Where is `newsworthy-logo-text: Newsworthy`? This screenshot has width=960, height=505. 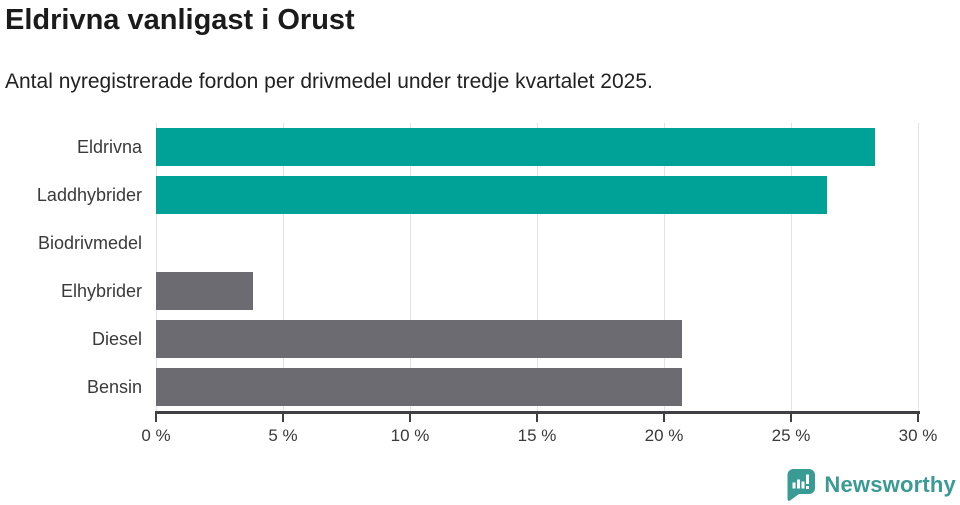 newsworthy-logo-text: Newsworthy is located at coordinates (890, 484).